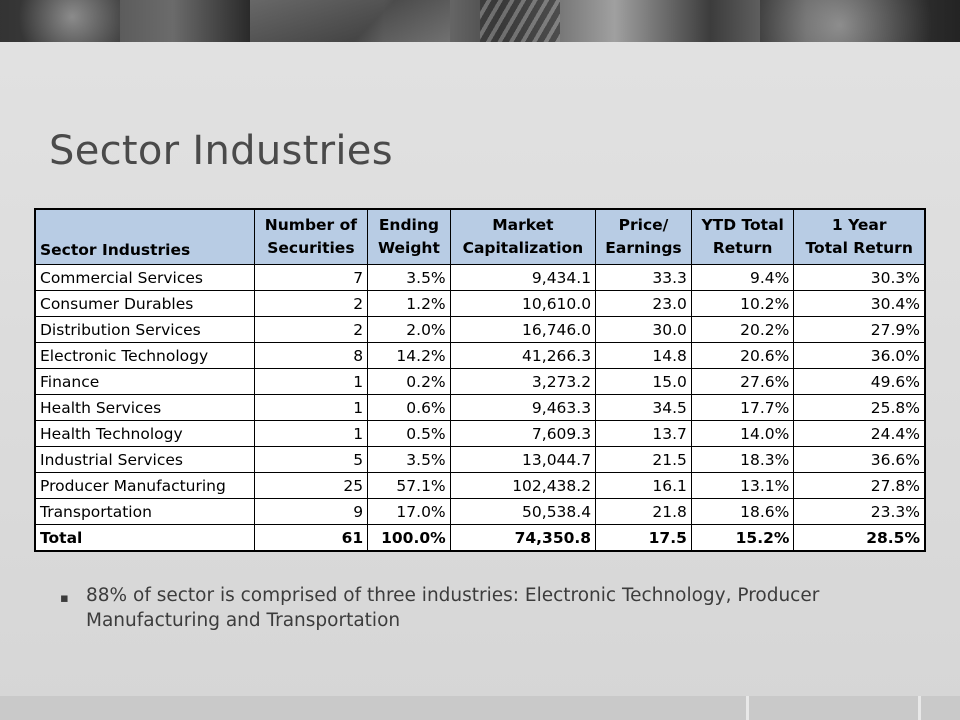 This screenshot has height=720, width=960. I want to click on column-header: YTD Total Return, so click(742, 236).